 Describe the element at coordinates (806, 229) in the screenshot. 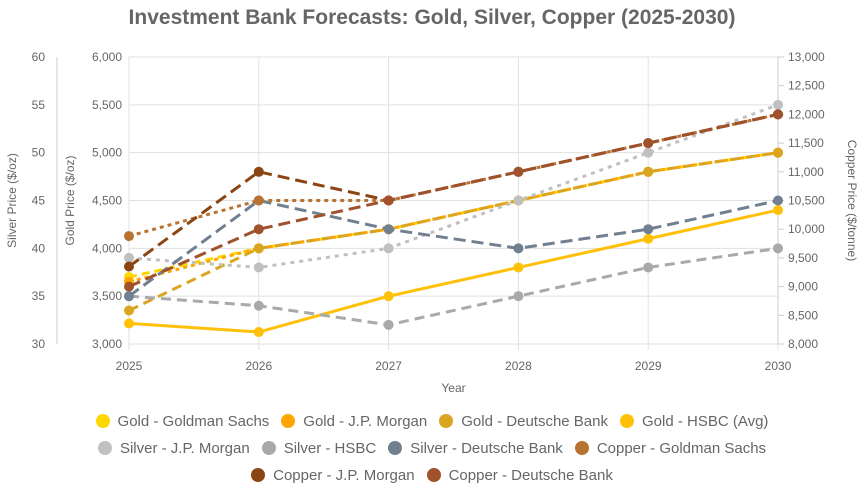

I see `copper-tick-label: 10,000` at that location.